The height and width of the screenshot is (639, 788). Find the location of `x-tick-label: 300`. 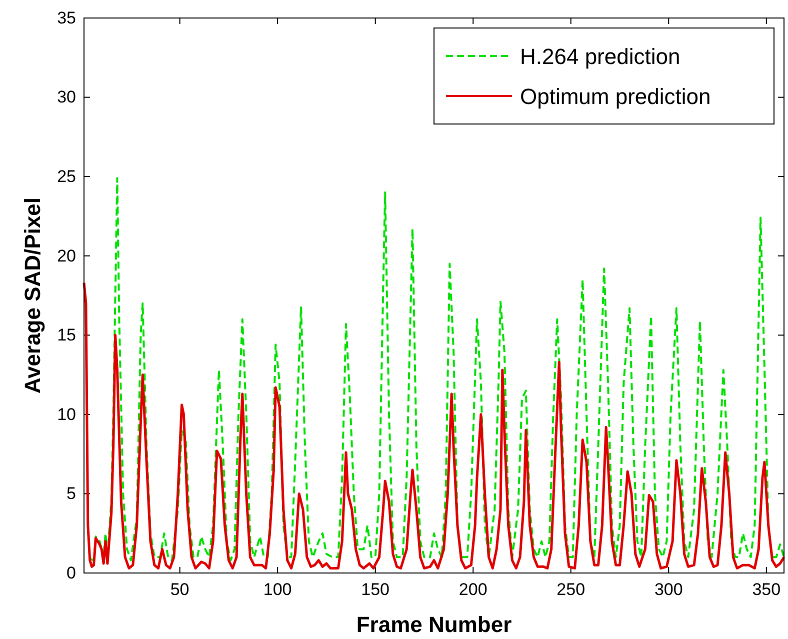

x-tick-label: 300 is located at coordinates (668, 590).